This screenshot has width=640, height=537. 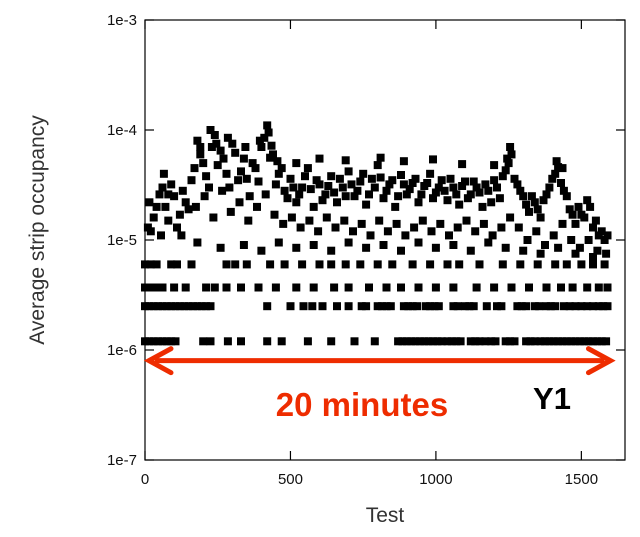 I want to click on arrow-head-right, so click(x=600, y=361).